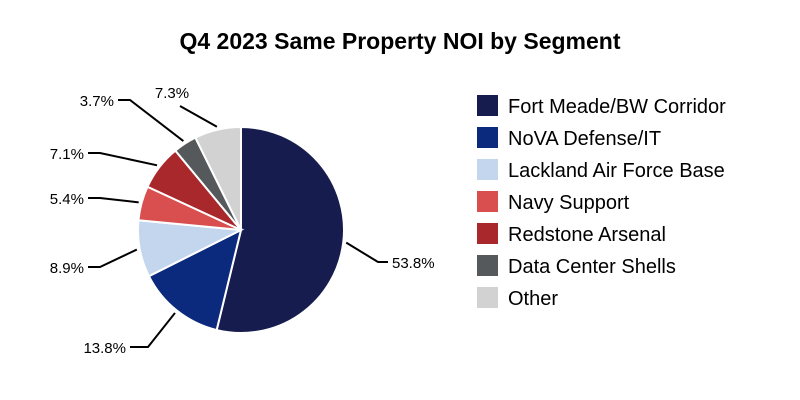  Describe the element at coordinates (587, 235) in the screenshot. I see `legend-label: Redstone Arsenal` at that location.